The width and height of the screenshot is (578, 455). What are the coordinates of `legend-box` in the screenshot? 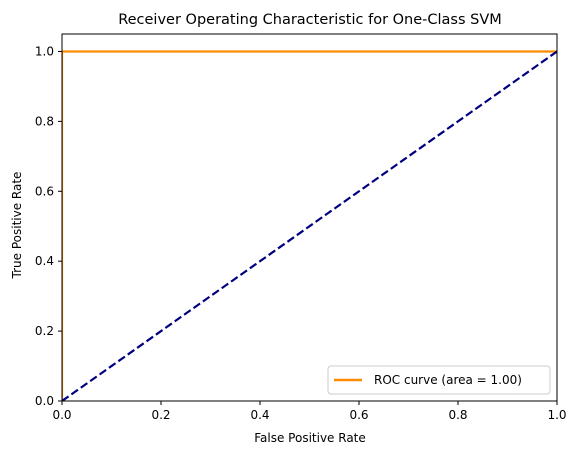 It's located at (439, 380).